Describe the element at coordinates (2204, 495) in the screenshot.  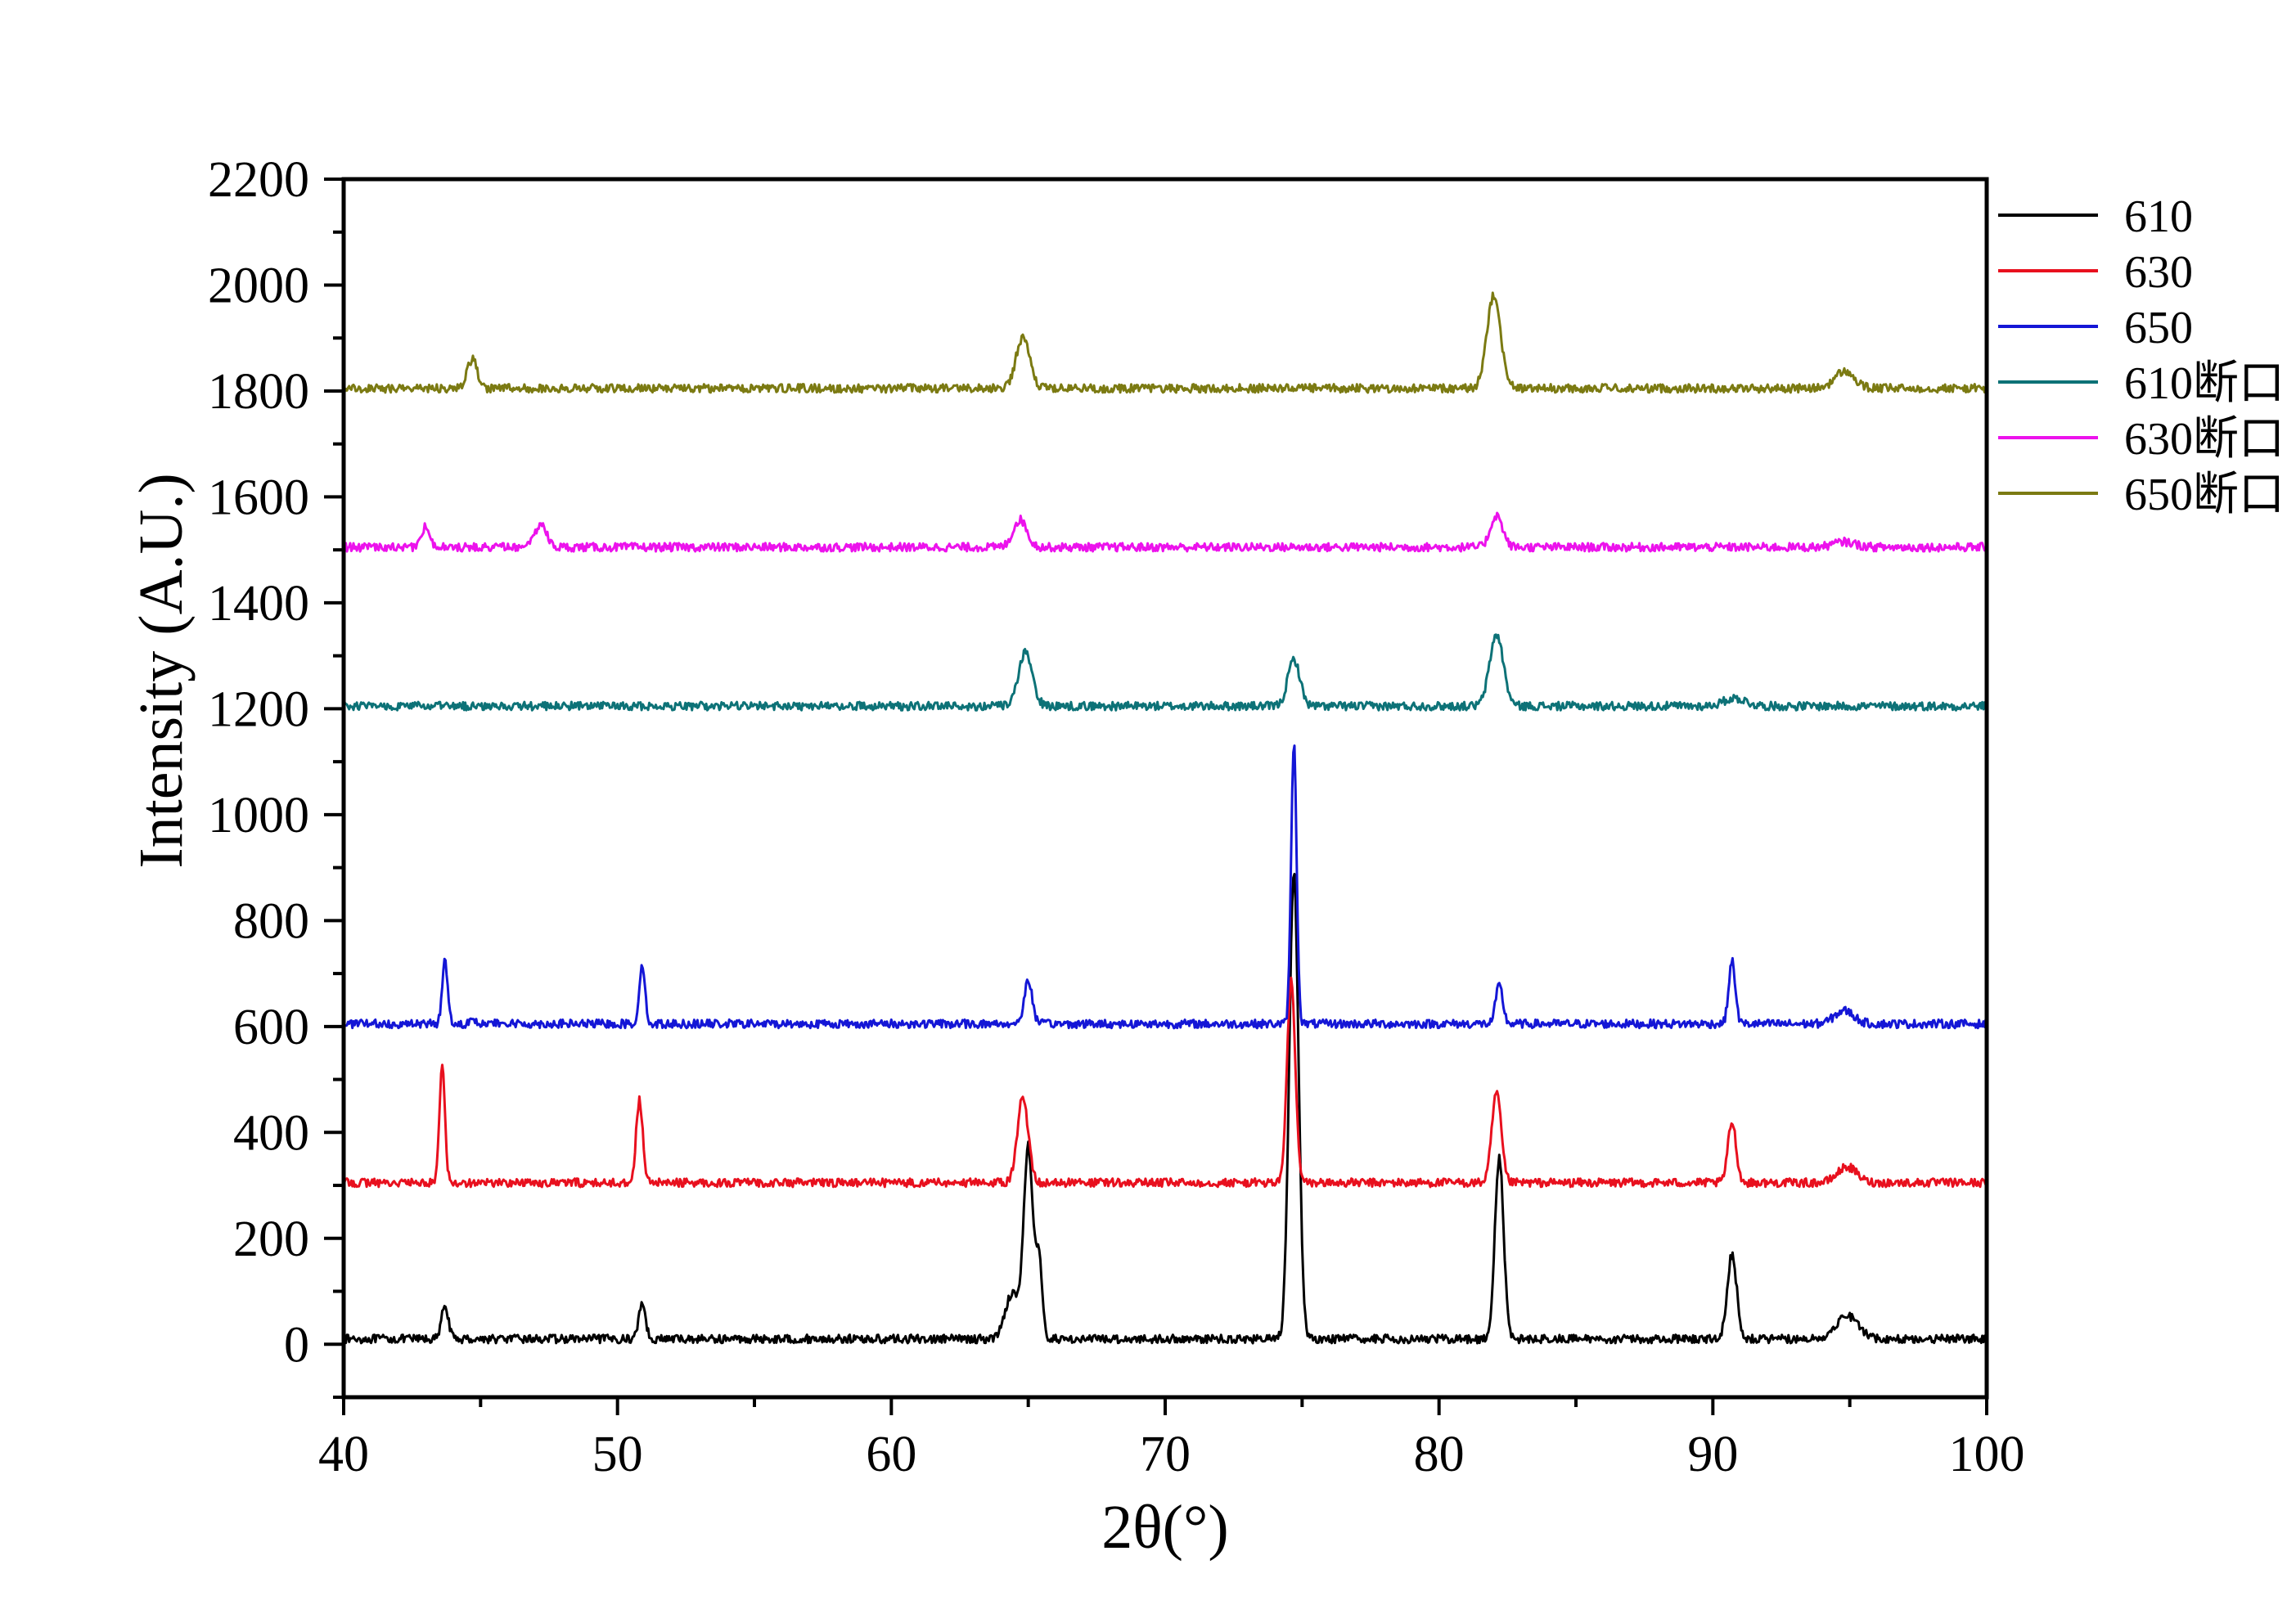
I see `legend-label-5: 650断口` at that location.